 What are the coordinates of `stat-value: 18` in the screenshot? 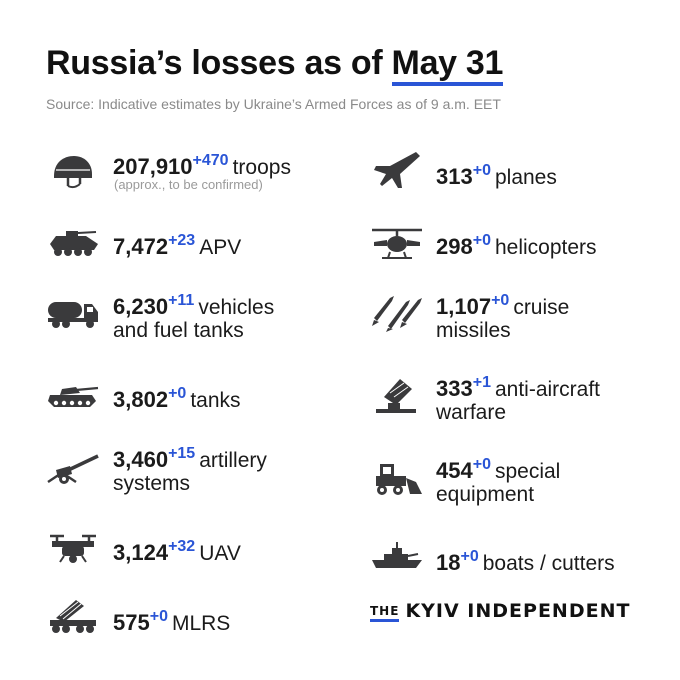 It's located at (448, 562).